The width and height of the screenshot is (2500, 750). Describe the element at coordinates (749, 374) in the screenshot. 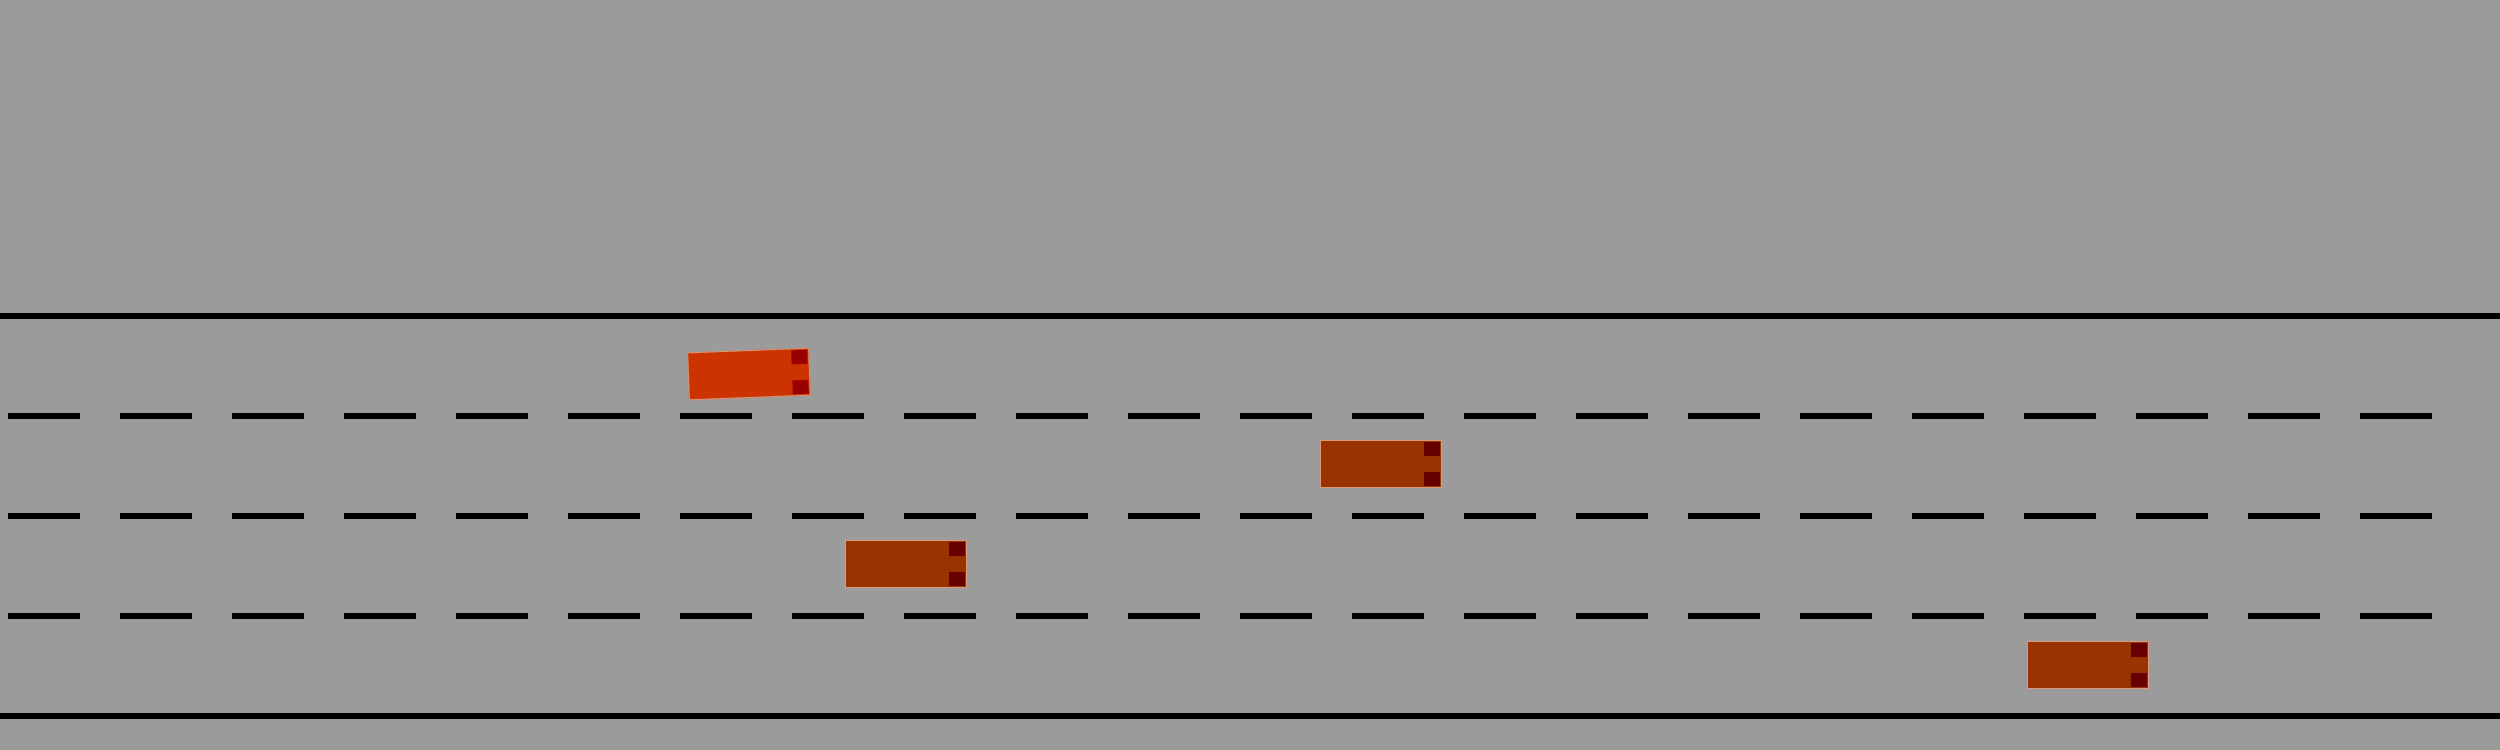

I see `ego-vehicle` at that location.